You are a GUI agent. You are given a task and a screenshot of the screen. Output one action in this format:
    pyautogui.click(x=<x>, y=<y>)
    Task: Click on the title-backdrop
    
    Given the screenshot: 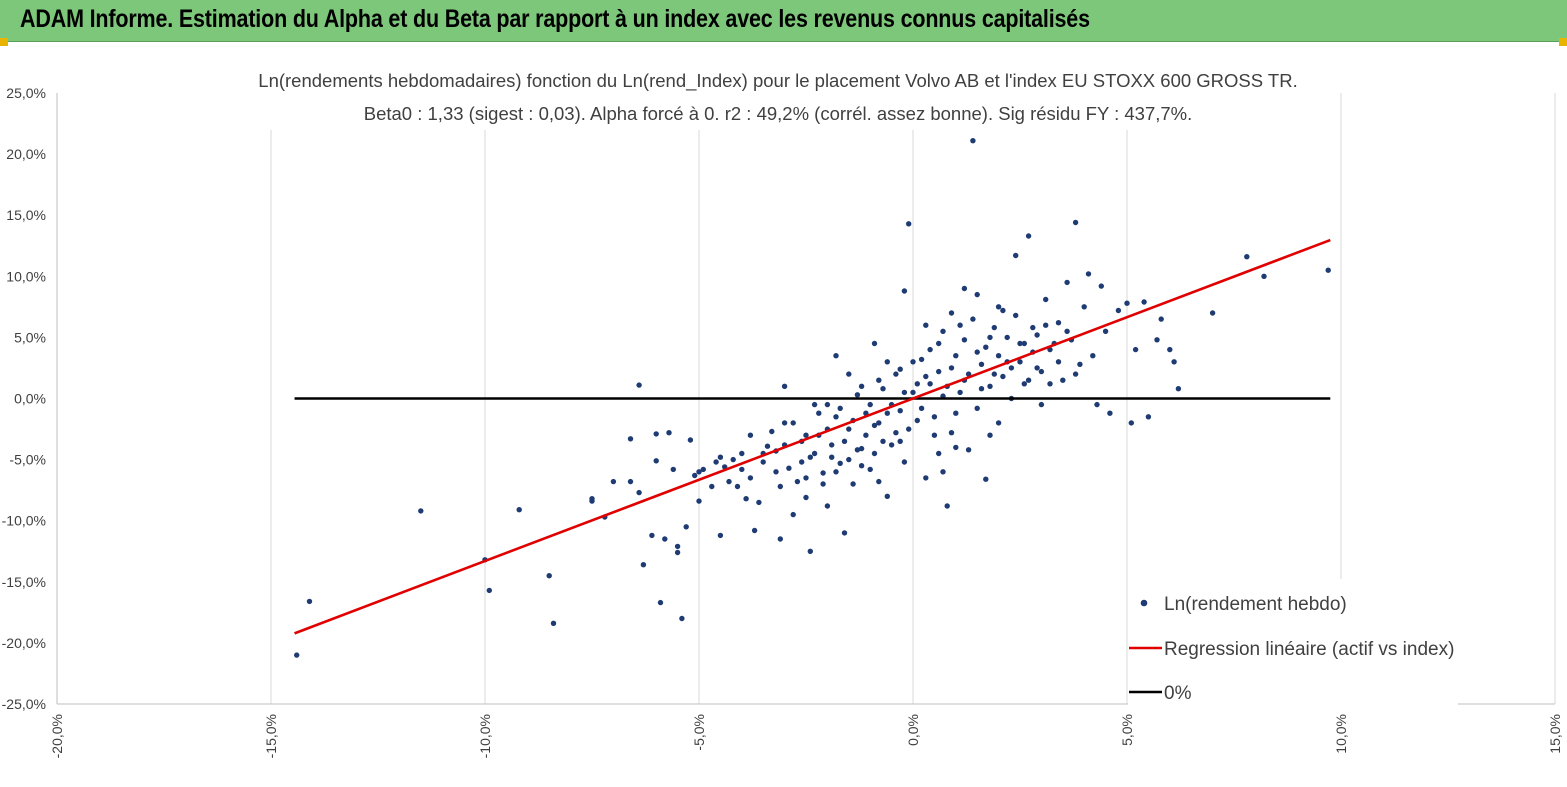 What is the action you would take?
    pyautogui.click(x=792, y=107)
    